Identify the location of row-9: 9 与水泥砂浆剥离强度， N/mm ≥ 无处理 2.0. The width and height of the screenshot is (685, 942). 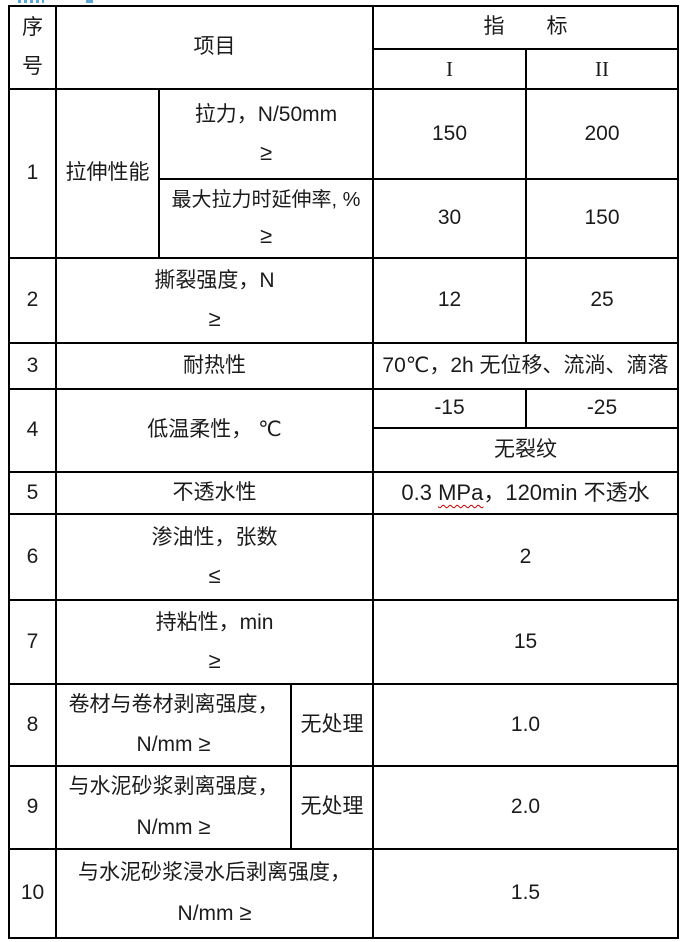
(343, 807).